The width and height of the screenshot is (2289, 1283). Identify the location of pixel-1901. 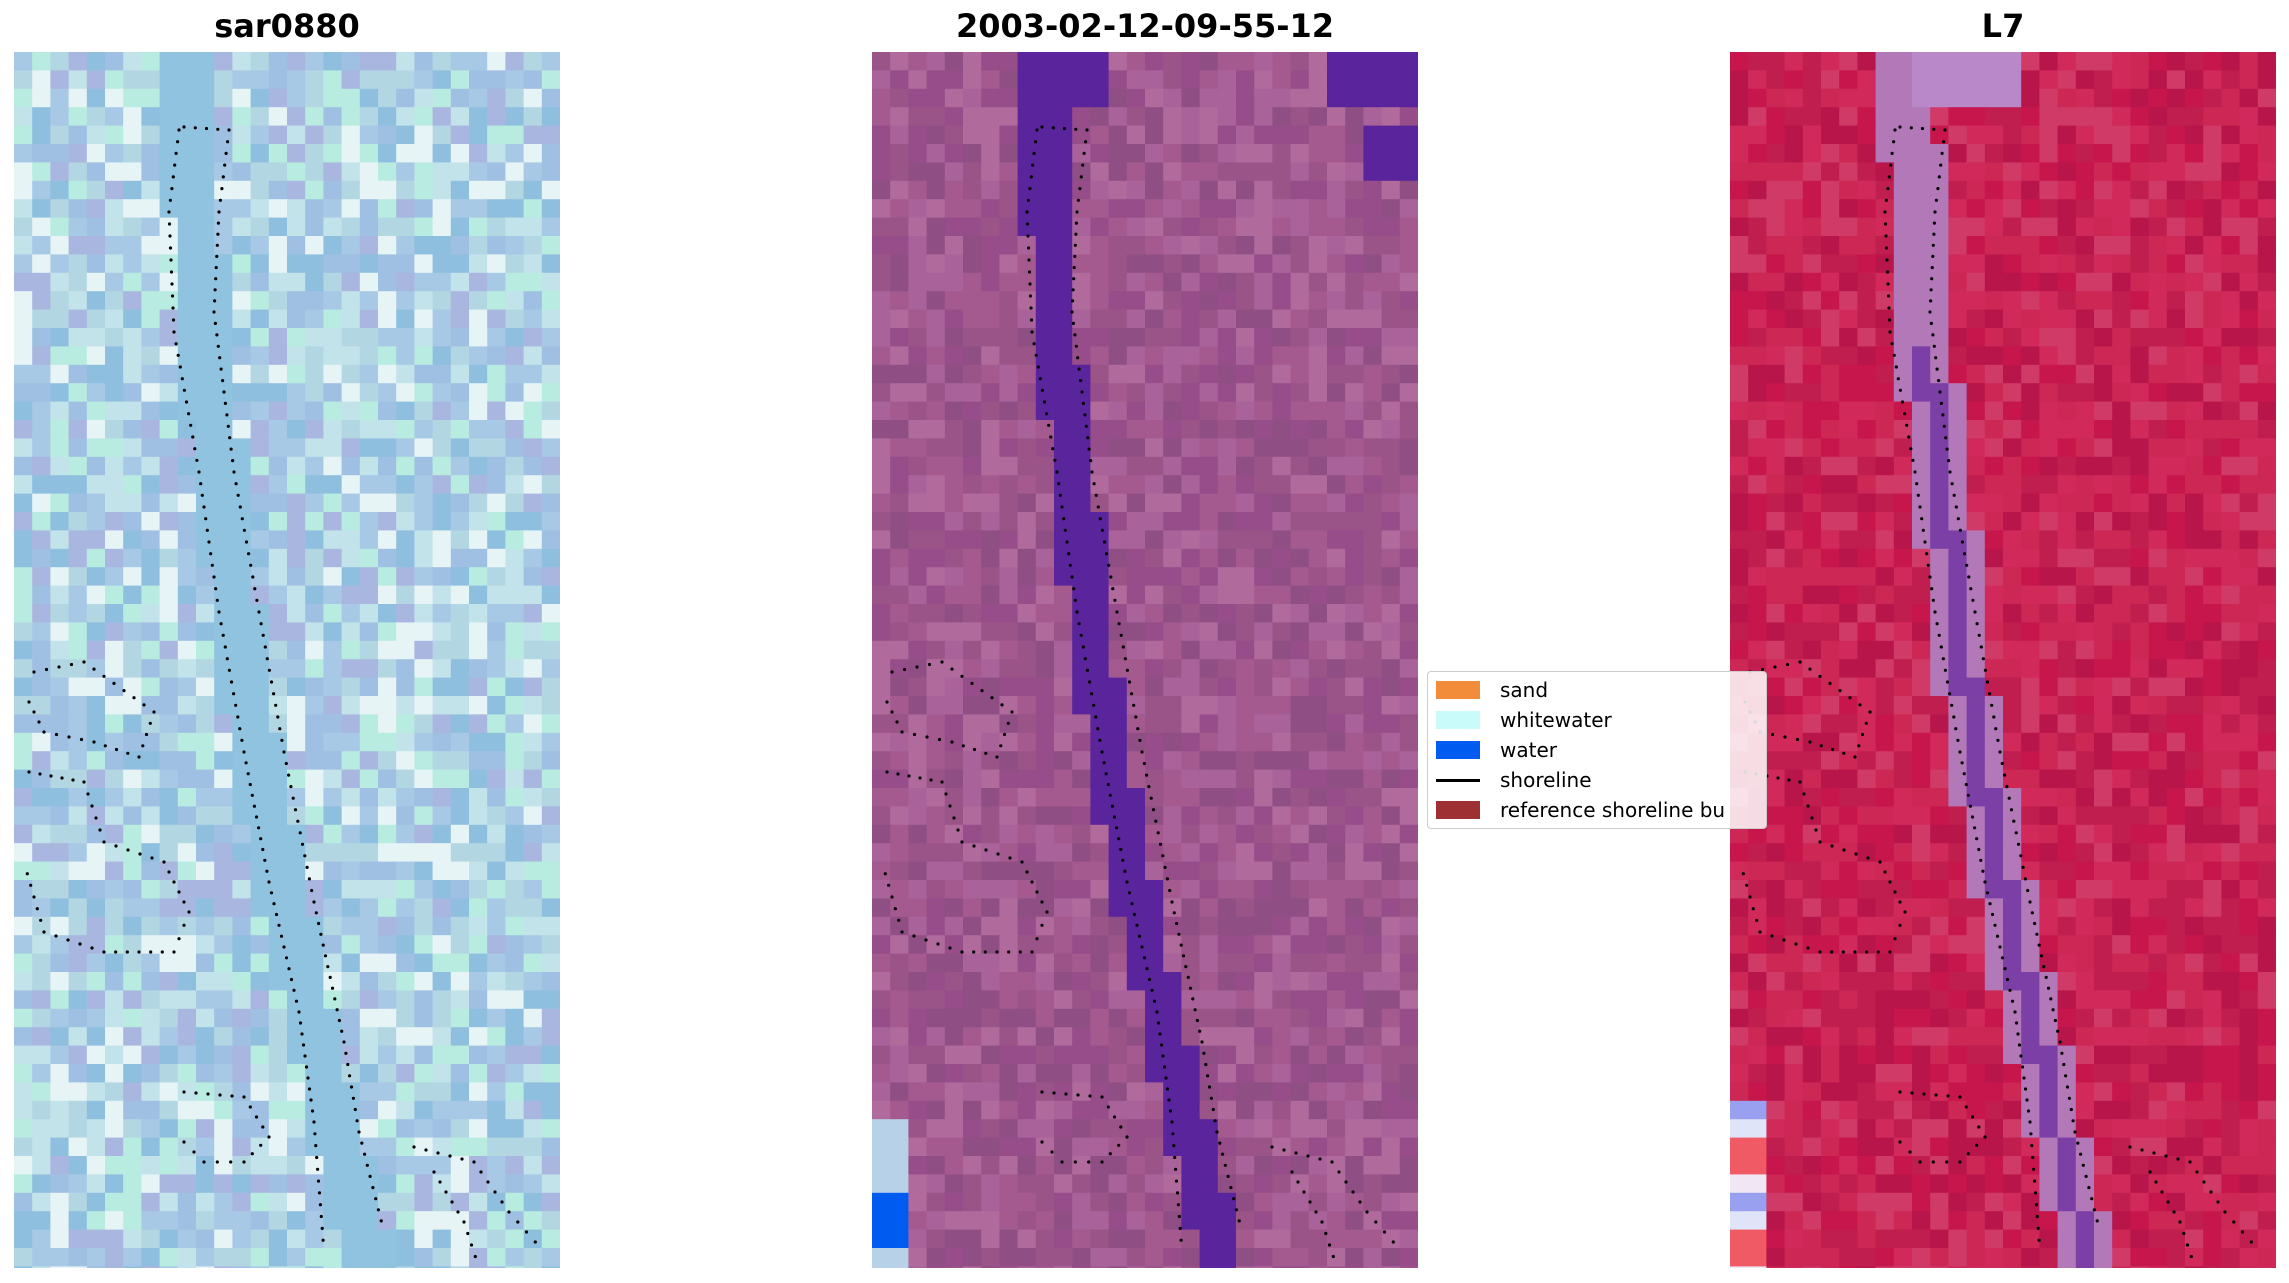
(1081, 1221).